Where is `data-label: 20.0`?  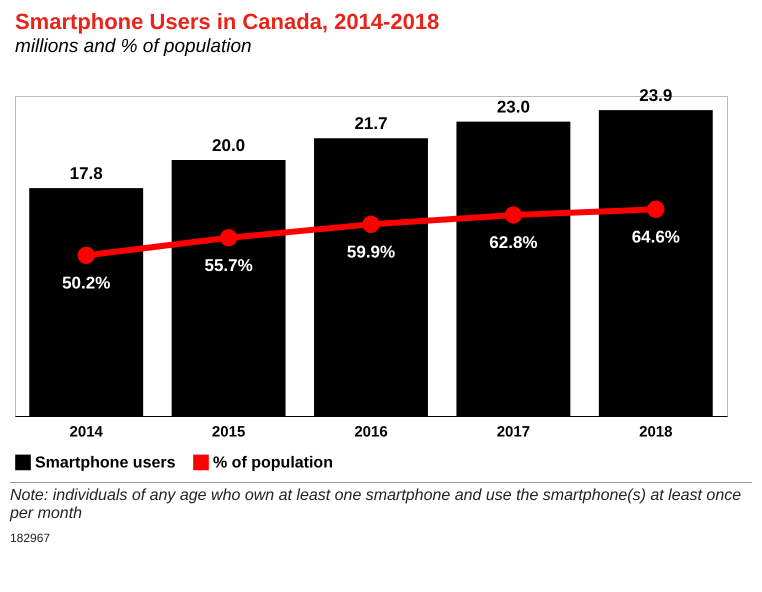
data-label: 20.0 is located at coordinates (229, 145).